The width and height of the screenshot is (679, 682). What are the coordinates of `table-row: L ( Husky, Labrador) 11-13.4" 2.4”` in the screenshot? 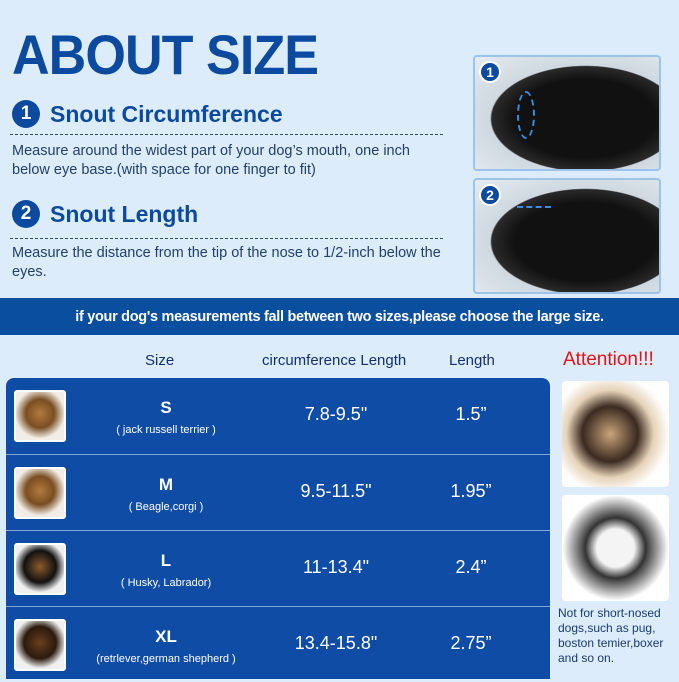 It's located at (278, 568).